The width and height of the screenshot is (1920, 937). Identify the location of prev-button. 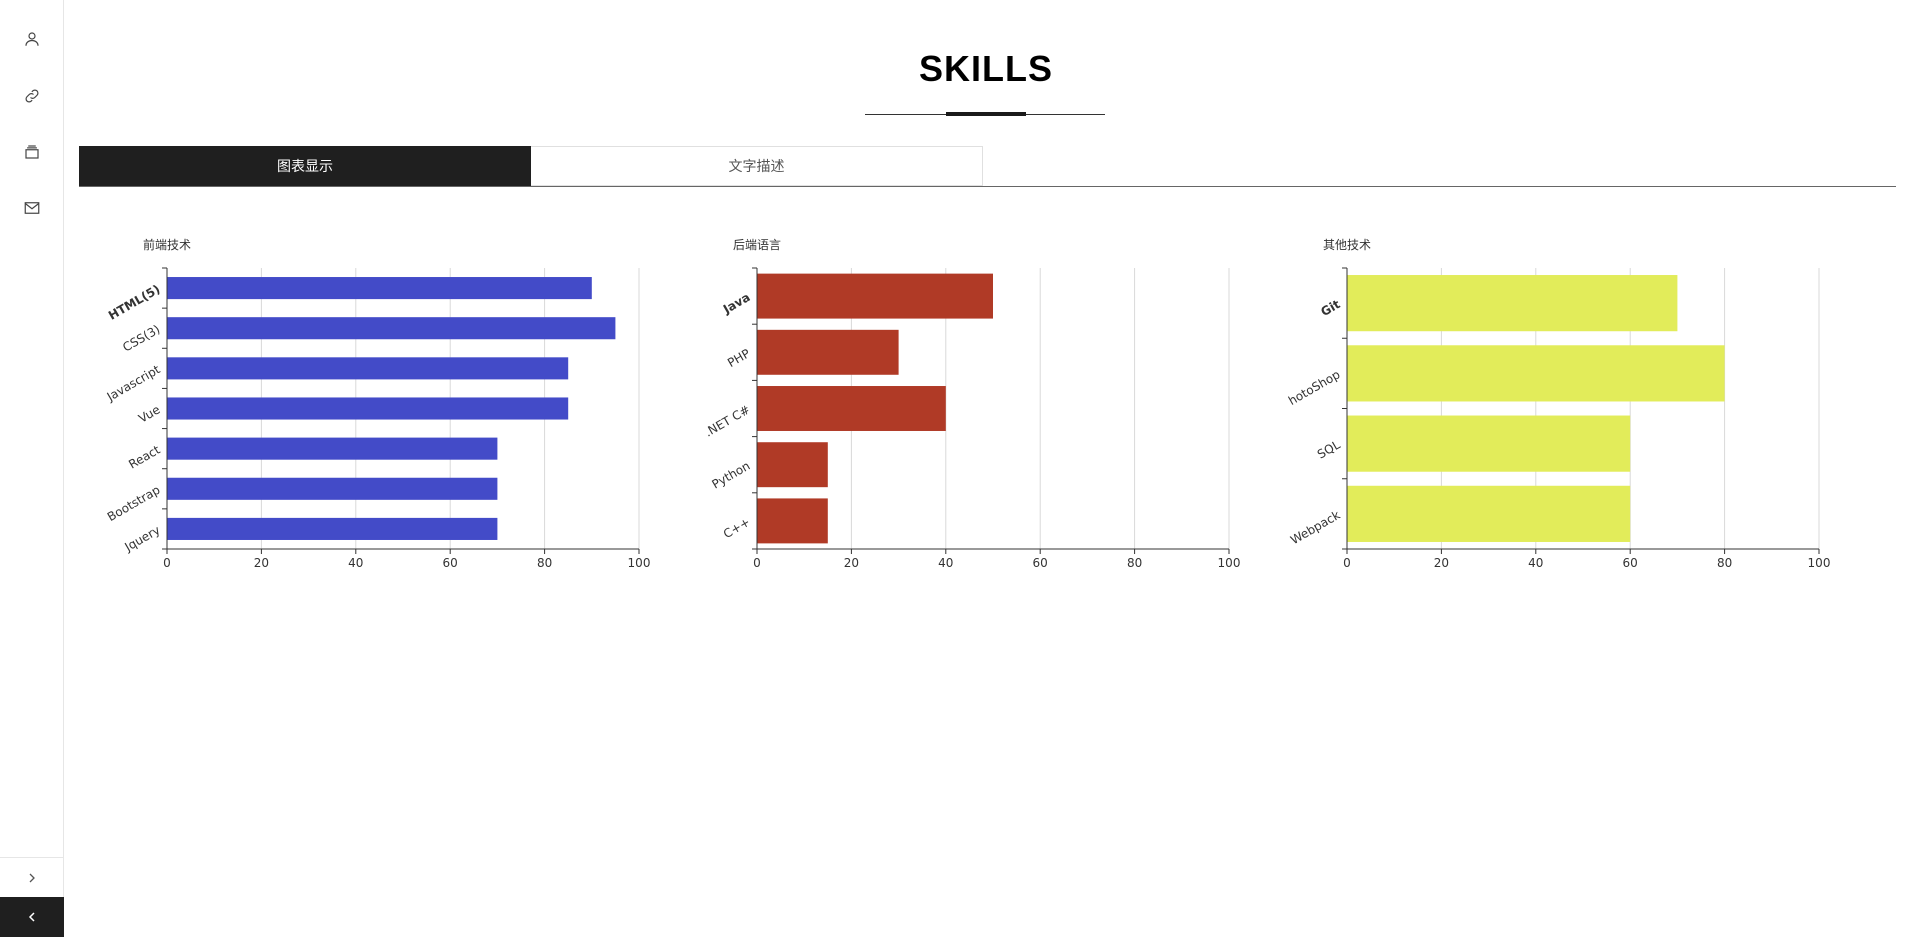
(32, 917).